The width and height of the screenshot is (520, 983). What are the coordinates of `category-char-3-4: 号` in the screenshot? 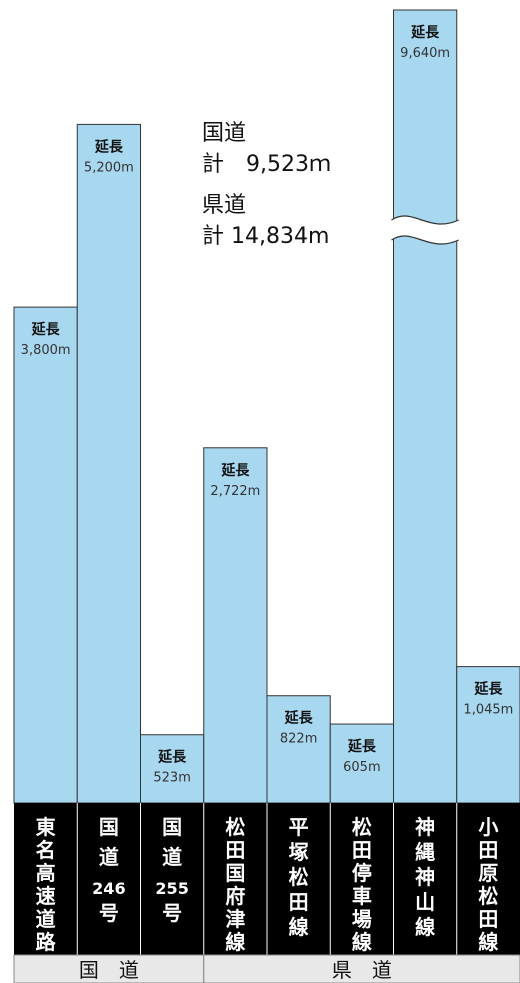 It's located at (172, 913).